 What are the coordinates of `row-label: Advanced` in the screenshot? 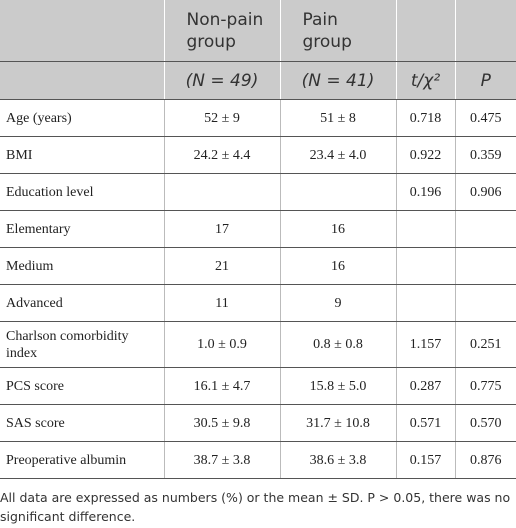 It's located at (82, 303).